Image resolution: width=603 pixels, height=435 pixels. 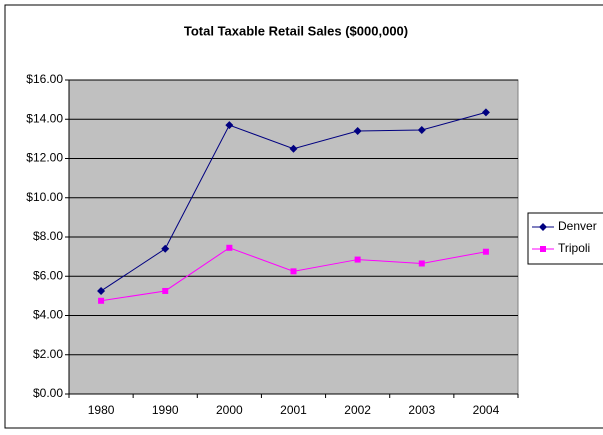 What do you see at coordinates (574, 248) in the screenshot?
I see `legend-label: Tripoli` at bounding box center [574, 248].